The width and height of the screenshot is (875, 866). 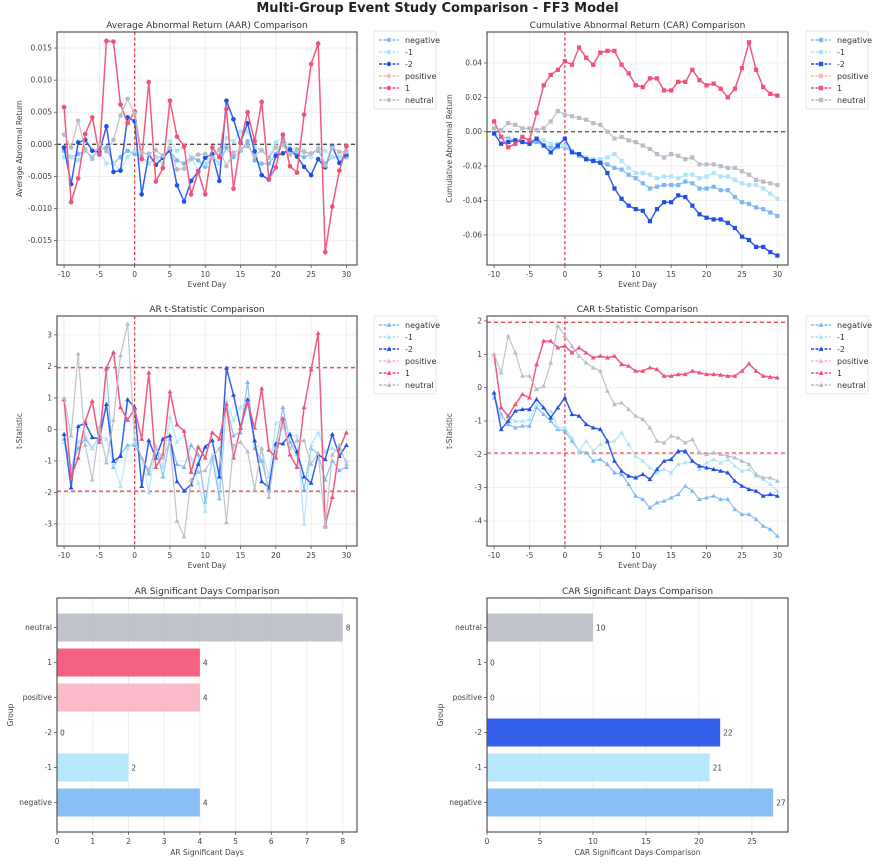 What do you see at coordinates (473, 62) in the screenshot?
I see `y-tick-label: 0.04` at bounding box center [473, 62].